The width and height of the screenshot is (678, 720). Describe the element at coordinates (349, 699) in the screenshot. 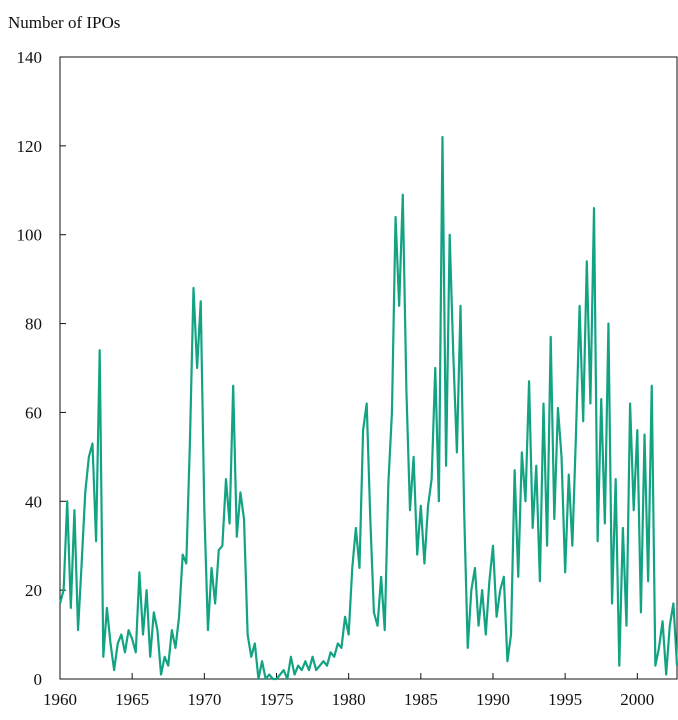

I see `x-tick-label: 1980` at that location.